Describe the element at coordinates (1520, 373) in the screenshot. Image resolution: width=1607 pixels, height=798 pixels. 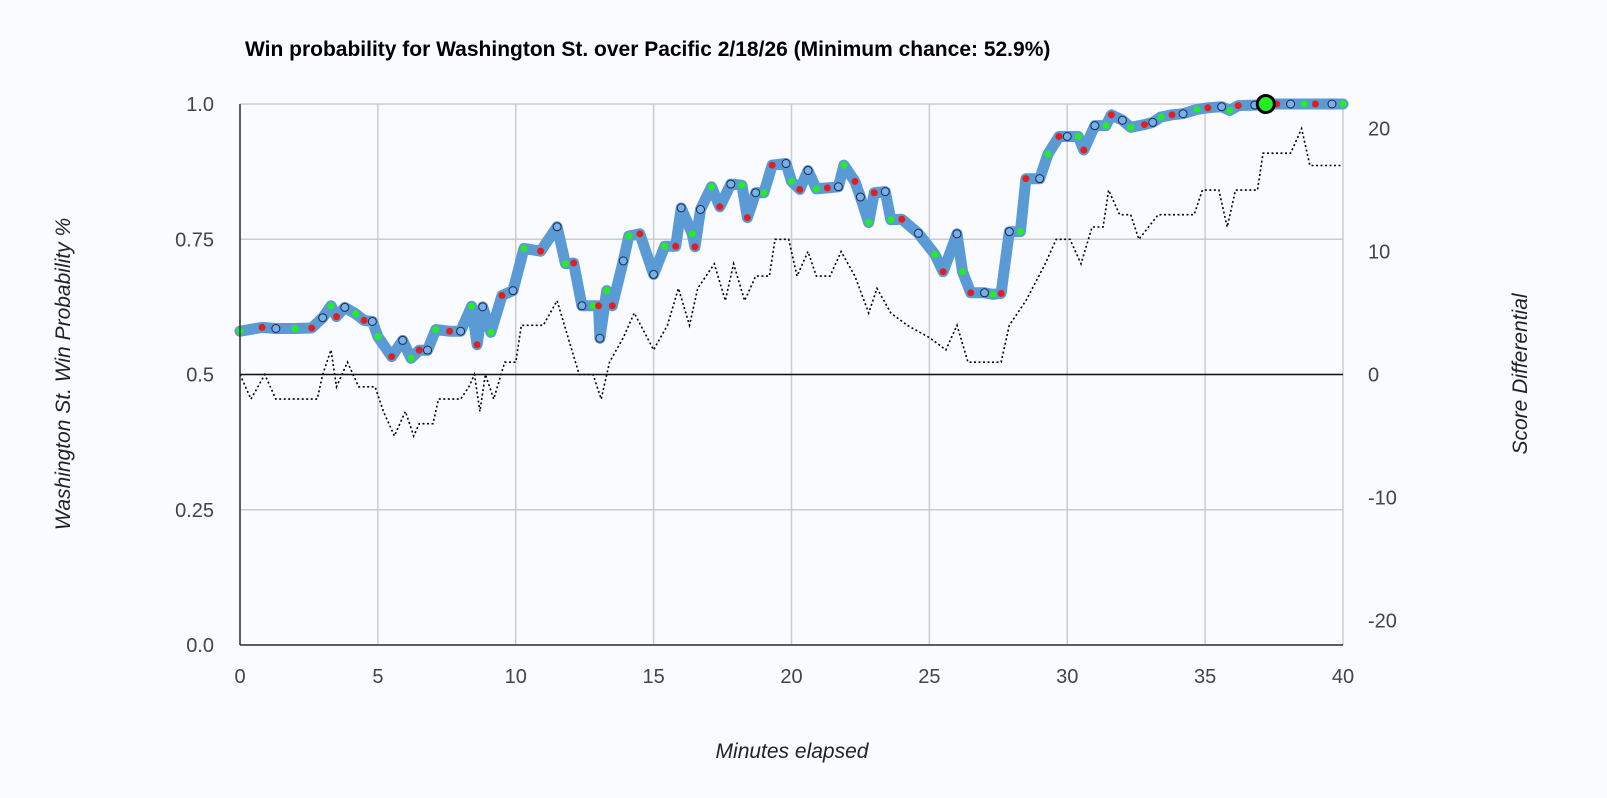
I see `y2-axis-title: Score Differential` at that location.